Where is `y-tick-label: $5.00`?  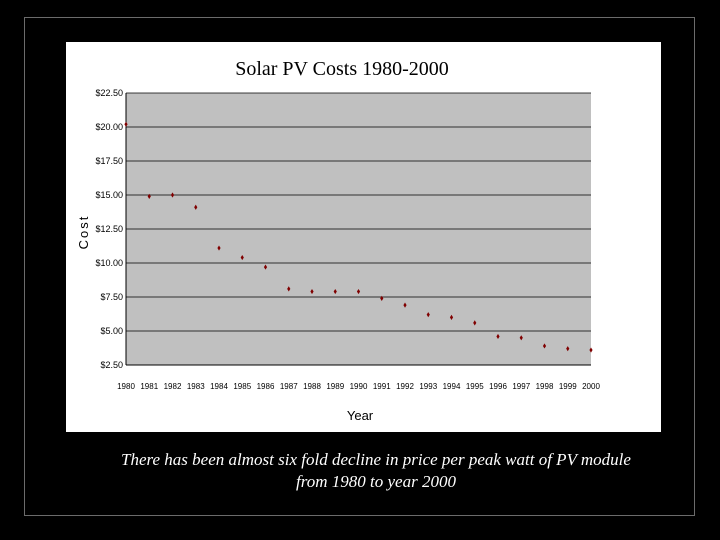
y-tick-label: $5.00 is located at coordinates (111, 331).